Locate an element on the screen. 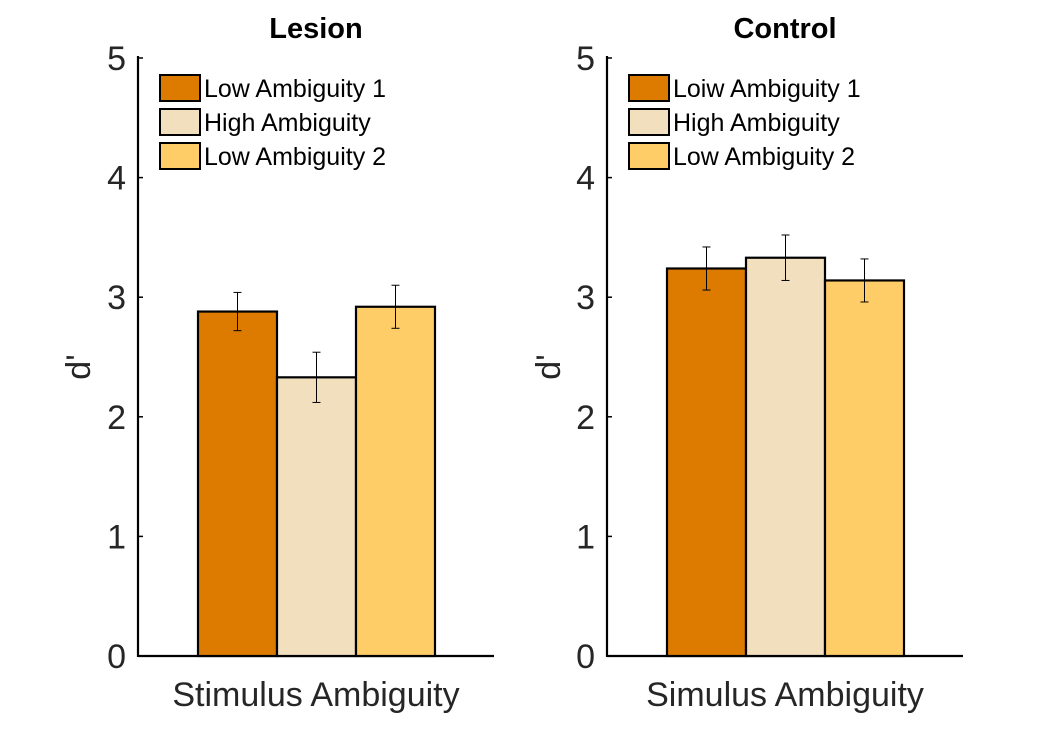 The width and height of the screenshot is (1064, 737). x-axis-label: Simulus Ambiguity is located at coordinates (785, 695).